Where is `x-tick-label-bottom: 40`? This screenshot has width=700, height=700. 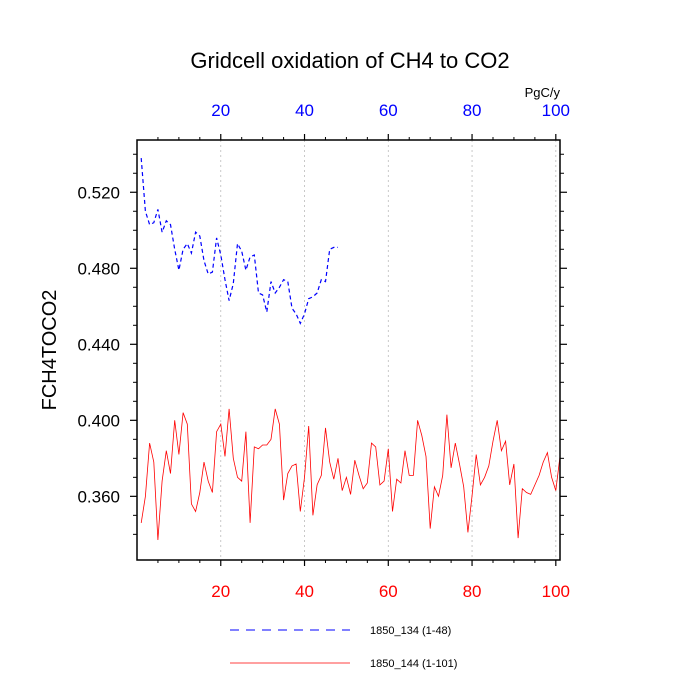 x-tick-label-bottom: 40 is located at coordinates (304, 591).